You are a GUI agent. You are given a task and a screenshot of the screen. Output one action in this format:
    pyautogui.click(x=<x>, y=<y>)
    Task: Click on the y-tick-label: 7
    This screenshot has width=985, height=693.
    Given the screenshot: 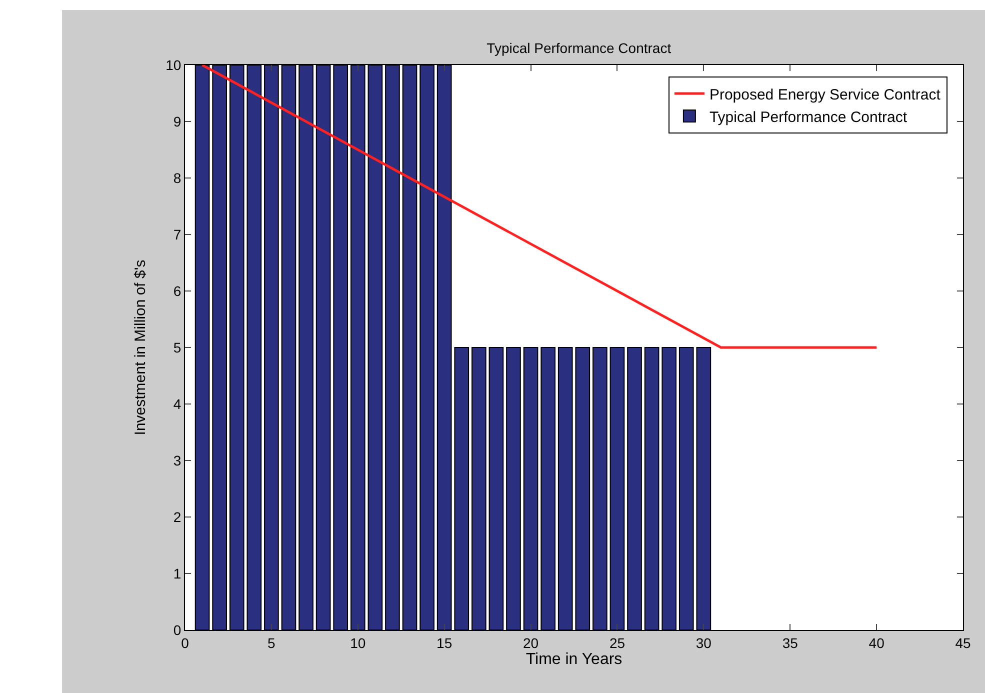 What is the action you would take?
    pyautogui.click(x=177, y=234)
    